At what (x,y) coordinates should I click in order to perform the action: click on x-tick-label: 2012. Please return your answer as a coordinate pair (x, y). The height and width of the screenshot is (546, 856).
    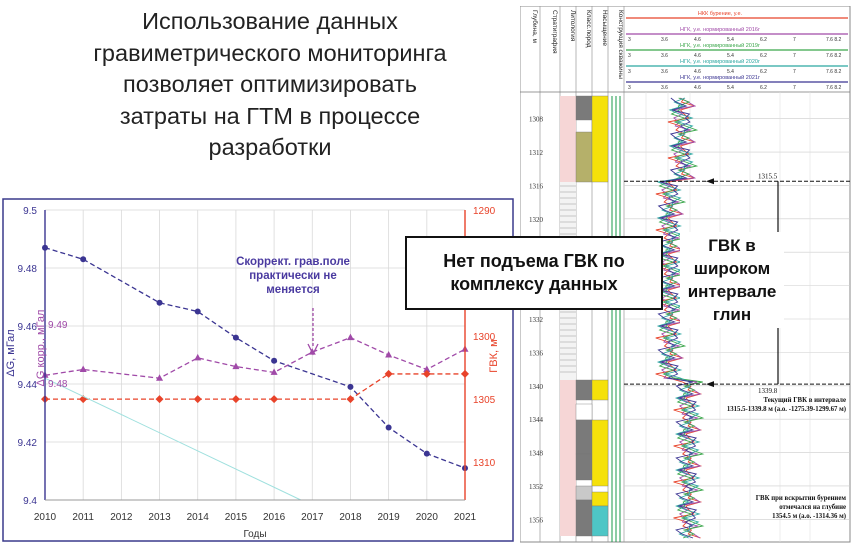
    Looking at the image, I should click on (121, 517).